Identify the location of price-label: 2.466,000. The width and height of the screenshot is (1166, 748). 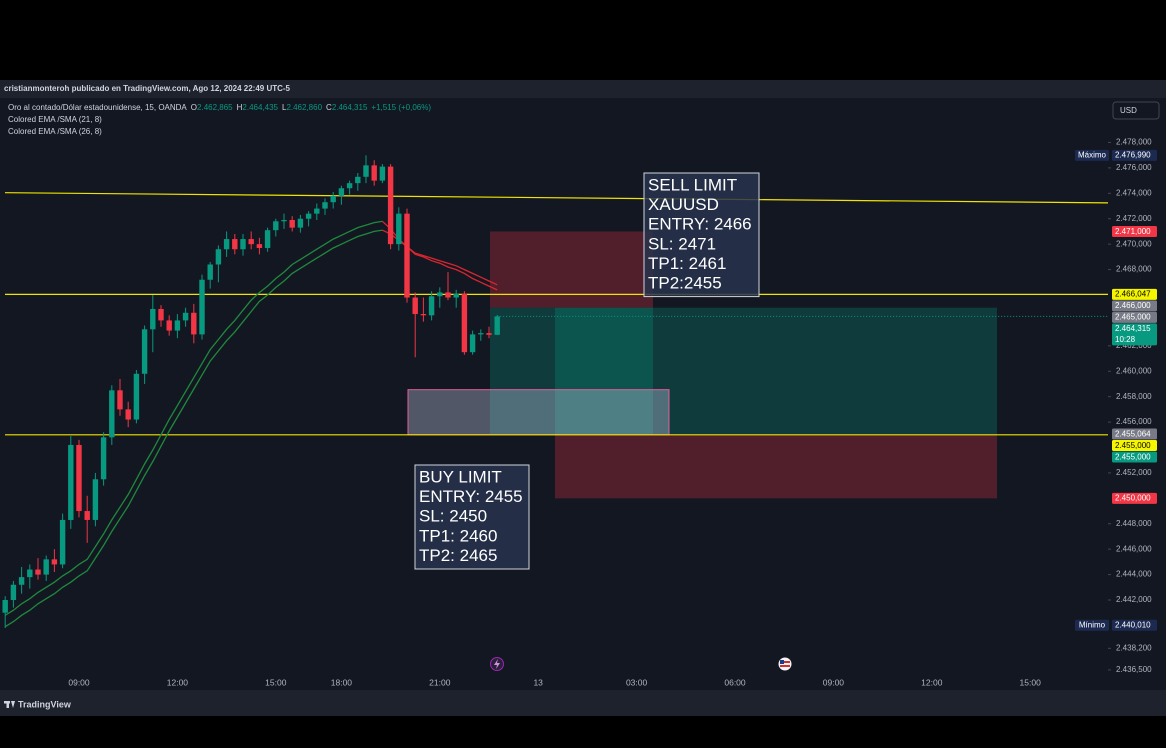
(1133, 305).